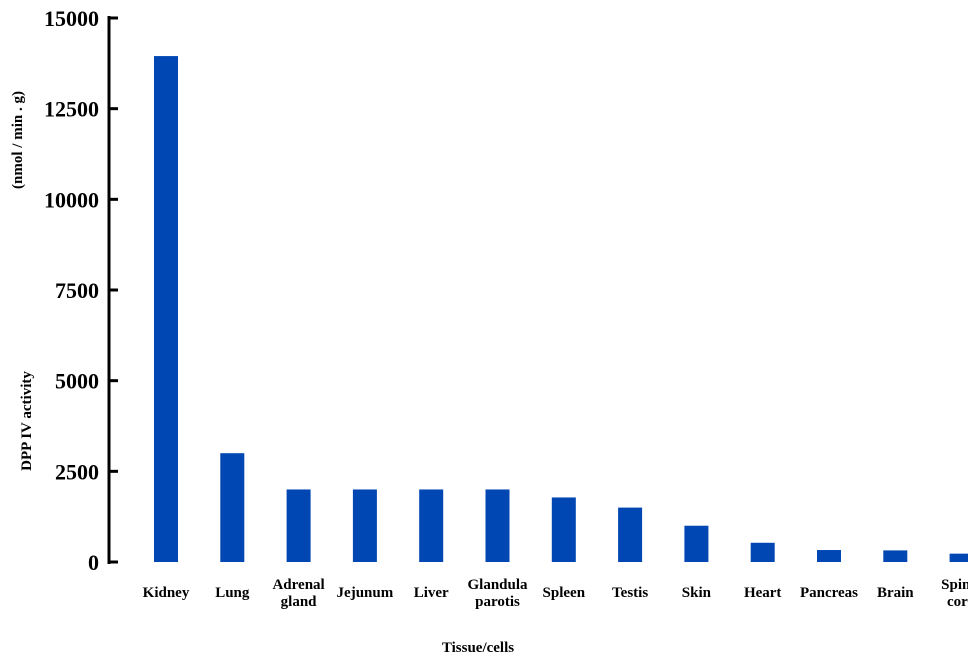 This screenshot has width=968, height=658. I want to click on x-tick-label-line: Liver, so click(431, 593).